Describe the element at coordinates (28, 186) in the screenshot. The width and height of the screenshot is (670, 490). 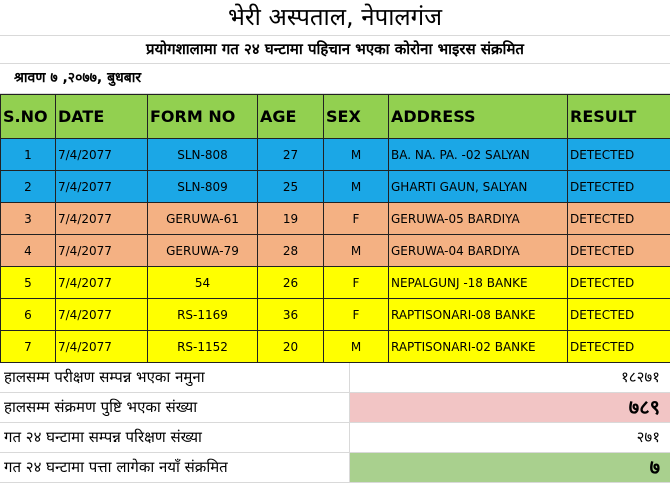
I see `table-cell: 2` at that location.